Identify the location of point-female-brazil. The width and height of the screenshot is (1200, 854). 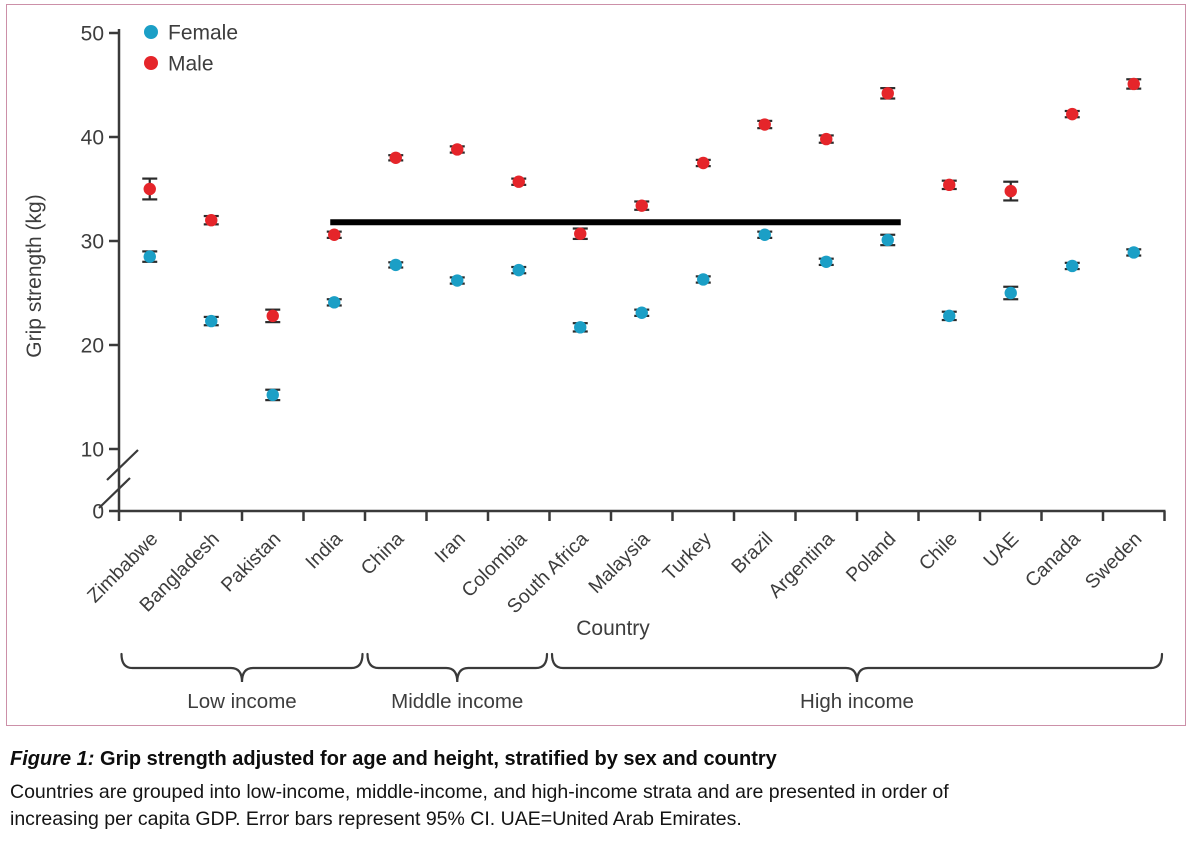
(764, 234).